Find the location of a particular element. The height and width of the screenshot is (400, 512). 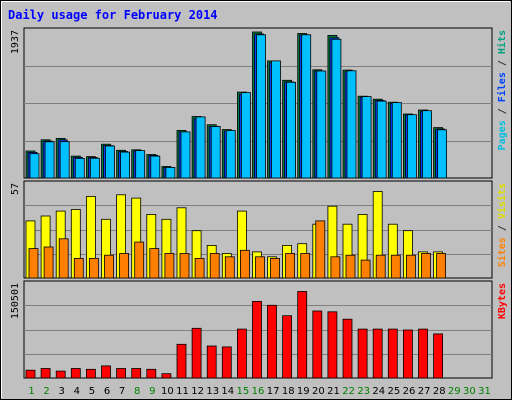

x-tick-label: 1 is located at coordinates (31, 391).